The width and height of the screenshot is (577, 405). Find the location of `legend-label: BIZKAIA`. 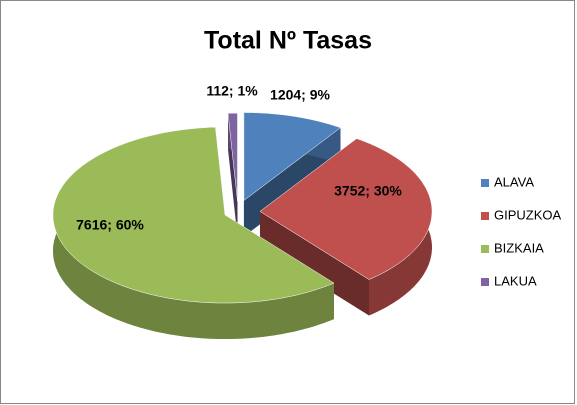

legend-label: BIZKAIA is located at coordinates (519, 247).